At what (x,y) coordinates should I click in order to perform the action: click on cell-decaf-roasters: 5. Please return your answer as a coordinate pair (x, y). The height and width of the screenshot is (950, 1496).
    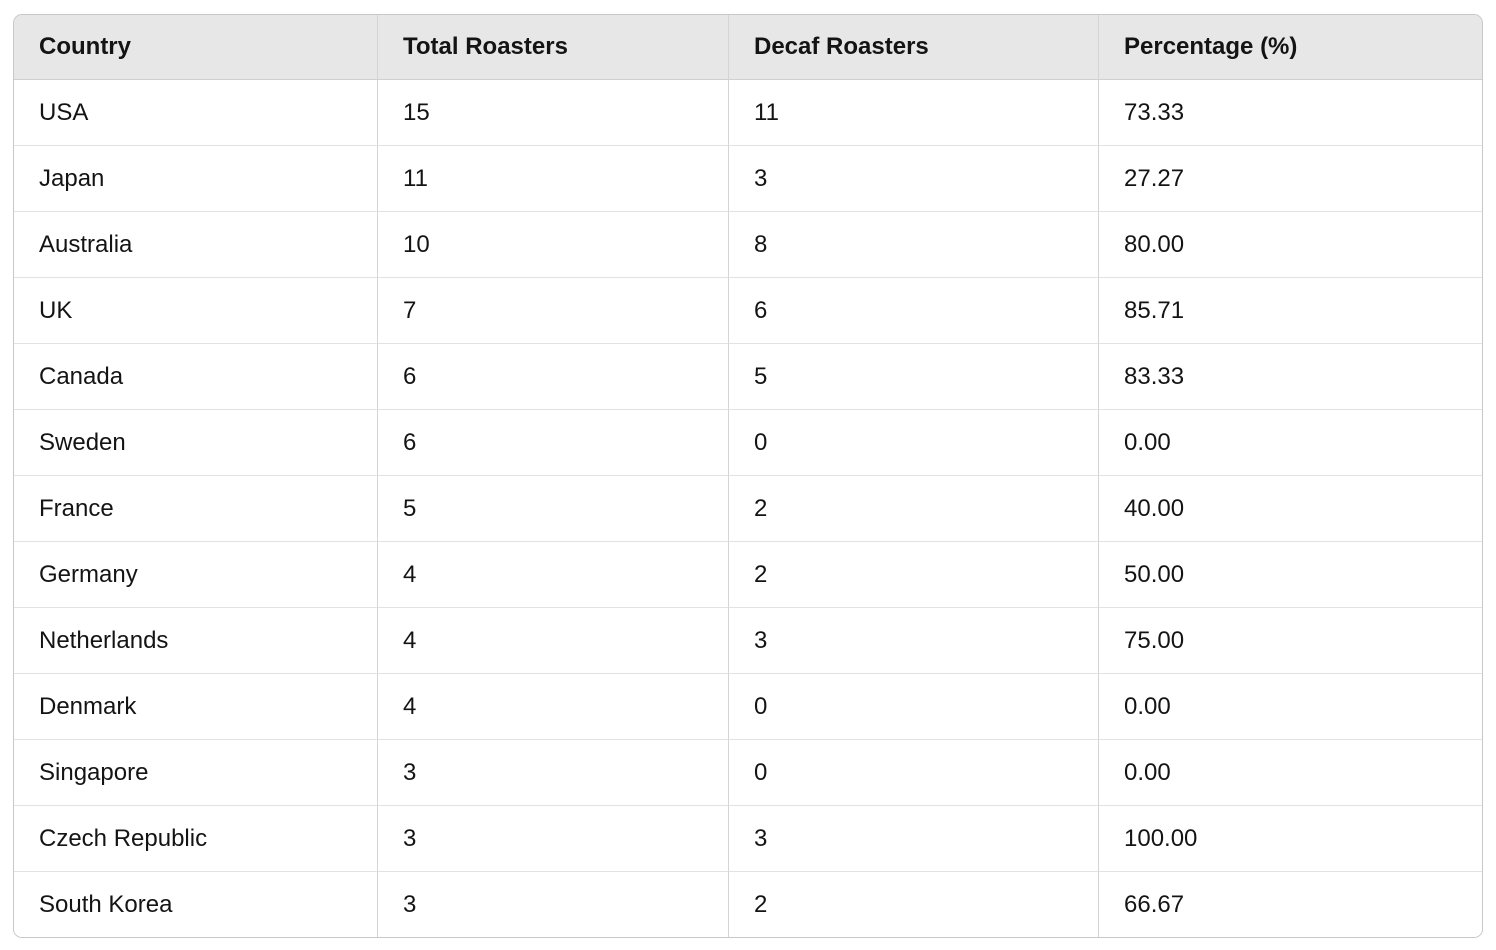
    Looking at the image, I should click on (913, 376).